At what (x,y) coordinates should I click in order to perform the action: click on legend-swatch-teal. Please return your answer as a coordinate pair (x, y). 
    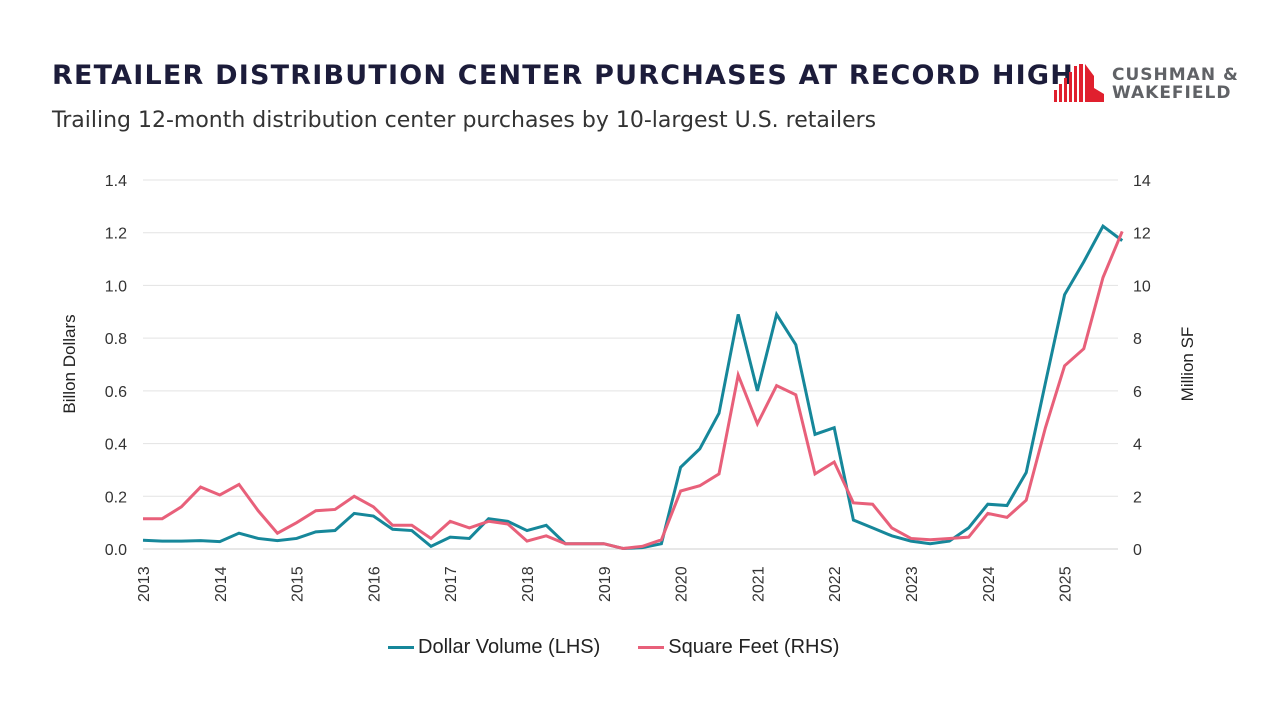
    Looking at the image, I should click on (401, 647).